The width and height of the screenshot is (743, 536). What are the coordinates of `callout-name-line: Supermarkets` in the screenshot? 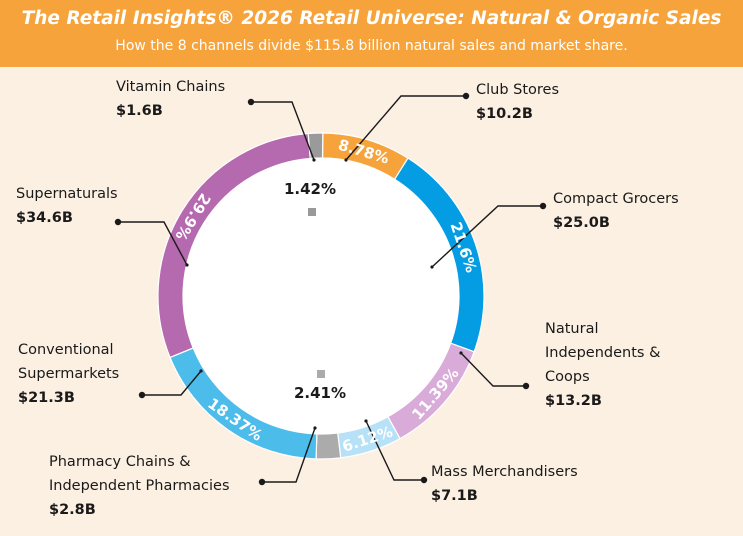 It's located at (69, 374).